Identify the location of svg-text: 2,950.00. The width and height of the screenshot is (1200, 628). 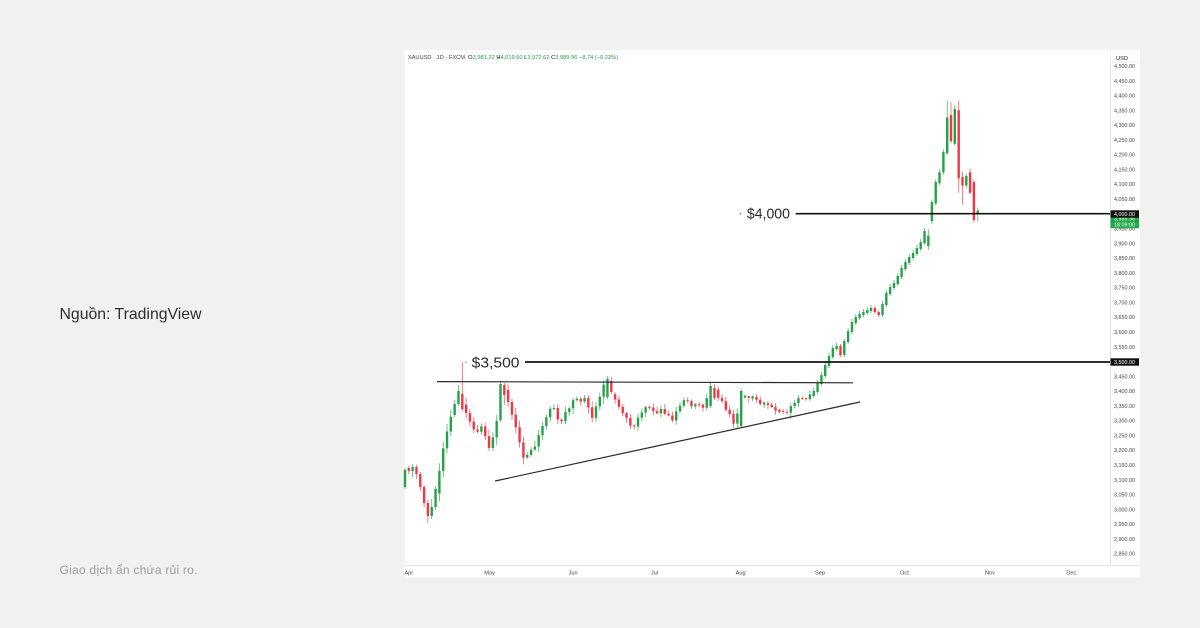
(1124, 525).